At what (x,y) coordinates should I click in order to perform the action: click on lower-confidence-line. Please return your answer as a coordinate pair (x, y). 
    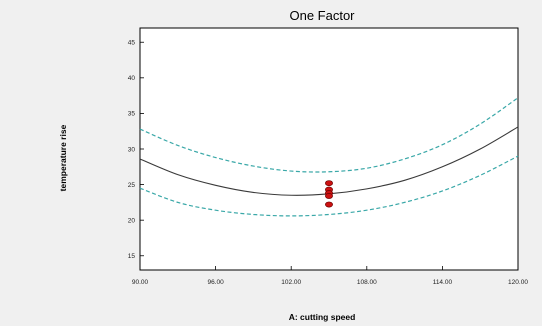
    Looking at the image, I should click on (329, 186).